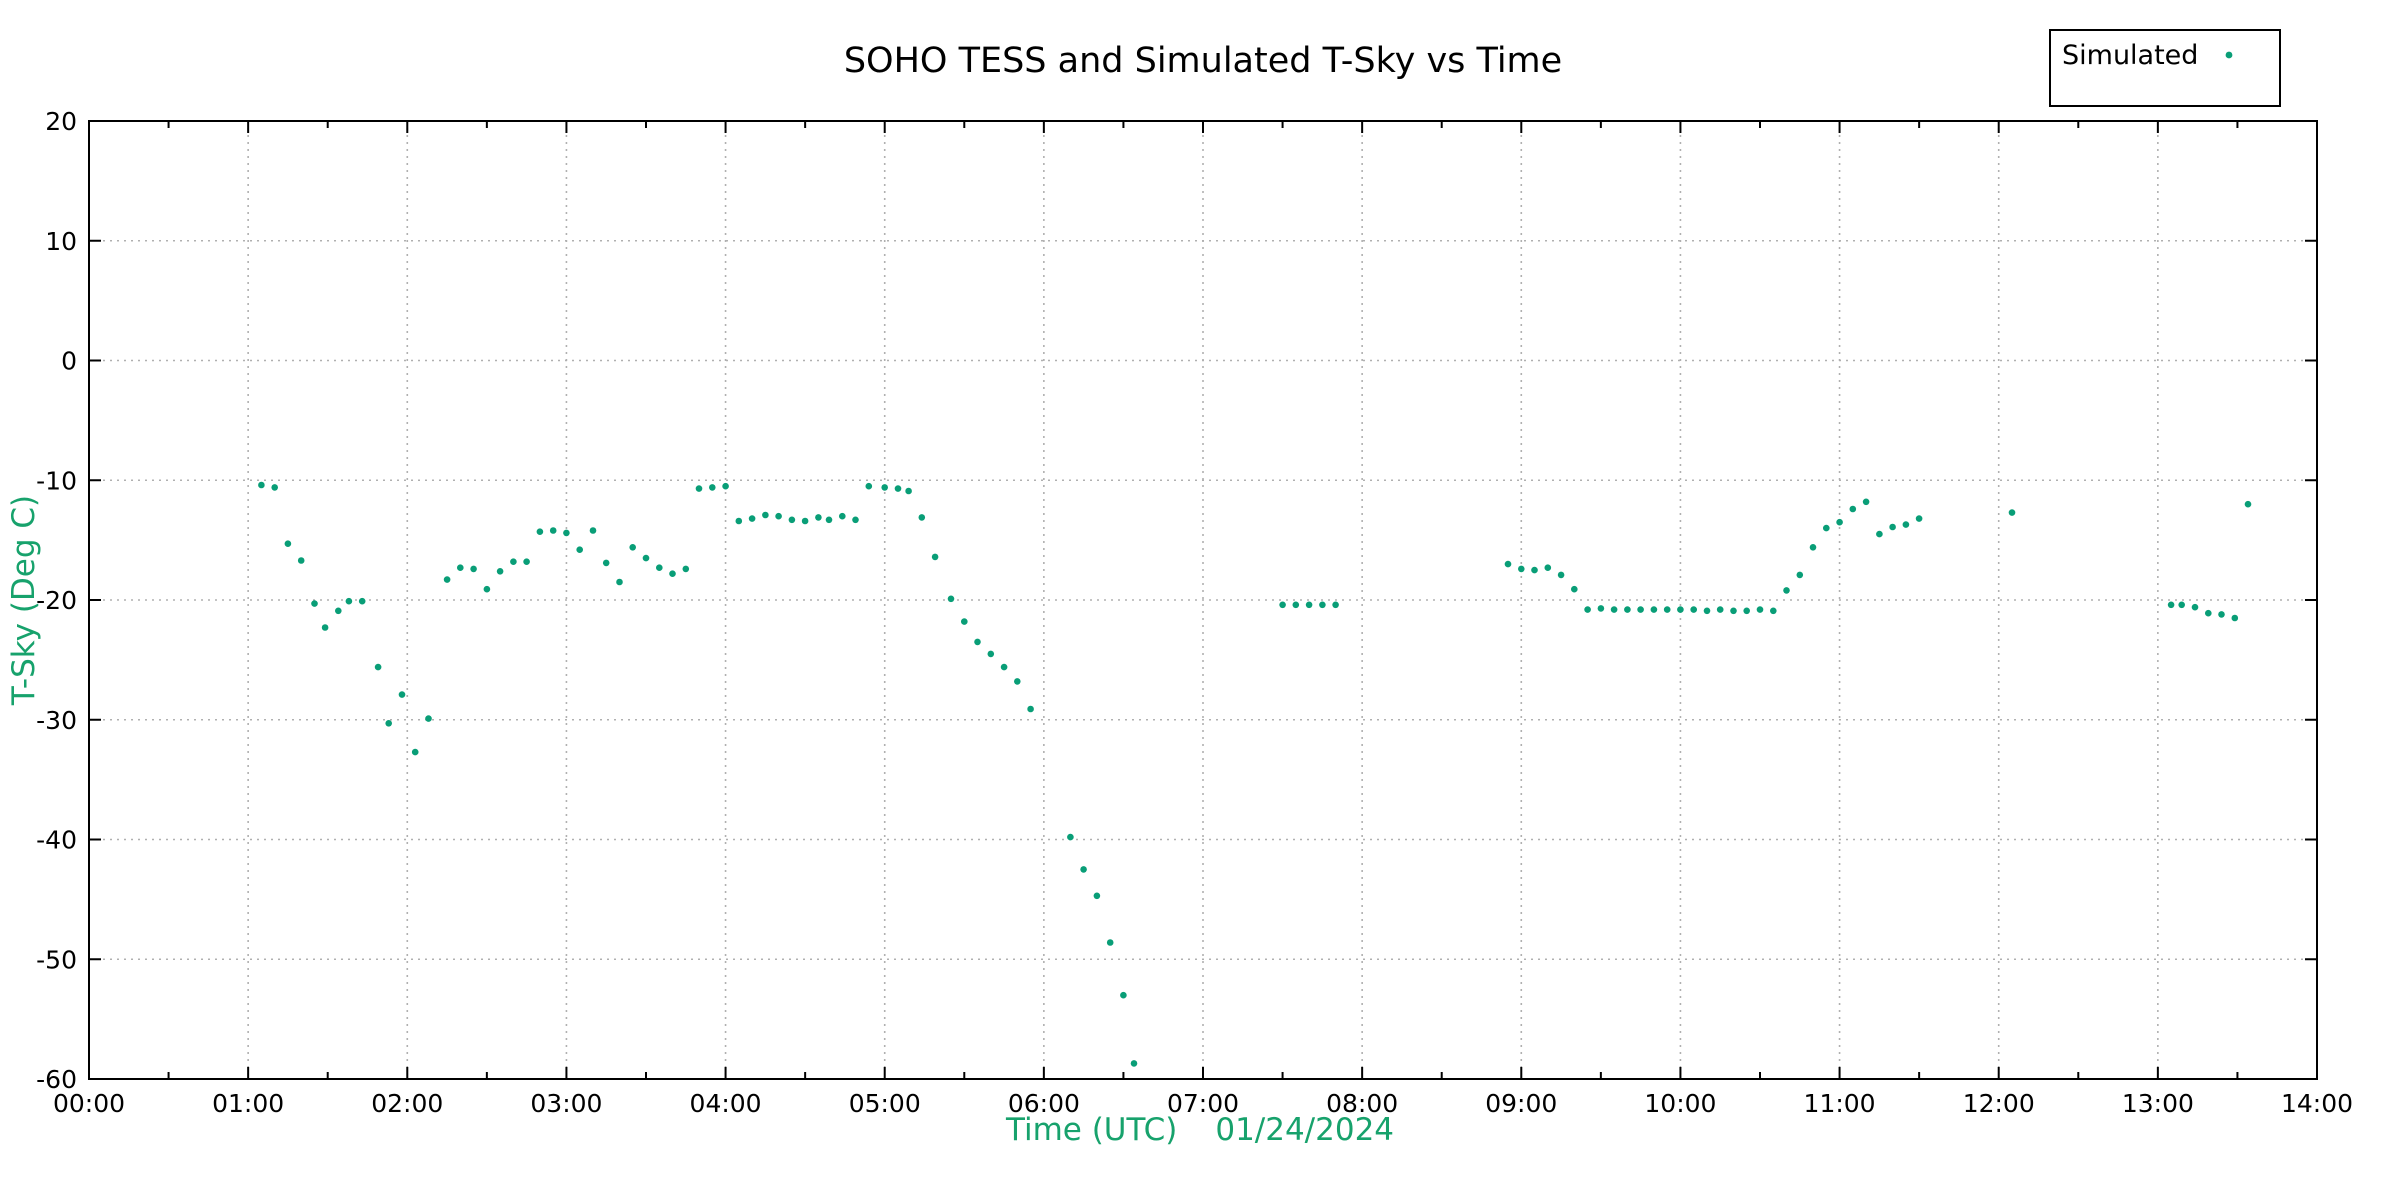 Image resolution: width=2400 pixels, height=1204 pixels. What do you see at coordinates (1044, 1103) in the screenshot?
I see `x-tick-label: 06:00` at bounding box center [1044, 1103].